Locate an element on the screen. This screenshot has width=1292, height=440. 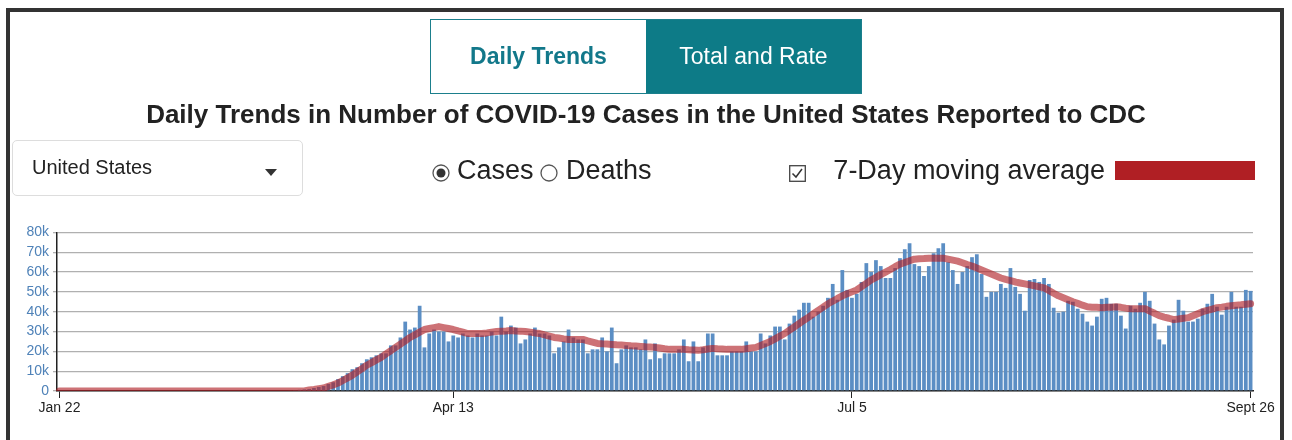
x-tick-label: Jul 5 is located at coordinates (852, 407).